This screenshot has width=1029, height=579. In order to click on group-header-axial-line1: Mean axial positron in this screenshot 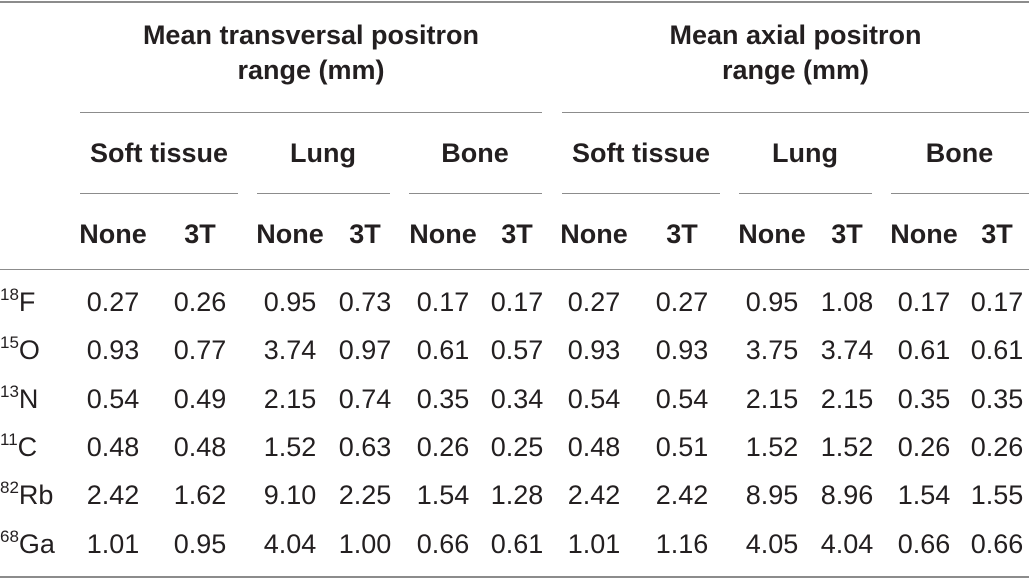, I will do `click(795, 35)`.